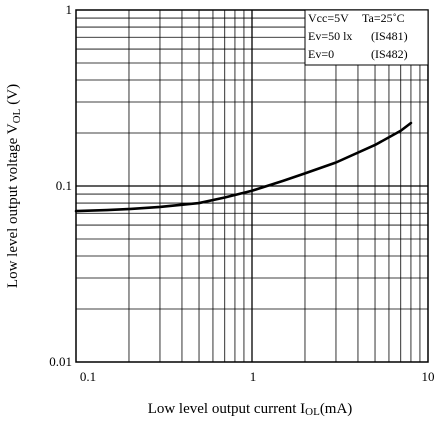  I want to click on legend-line-2-left: Ev=50 lx, so click(330, 36).